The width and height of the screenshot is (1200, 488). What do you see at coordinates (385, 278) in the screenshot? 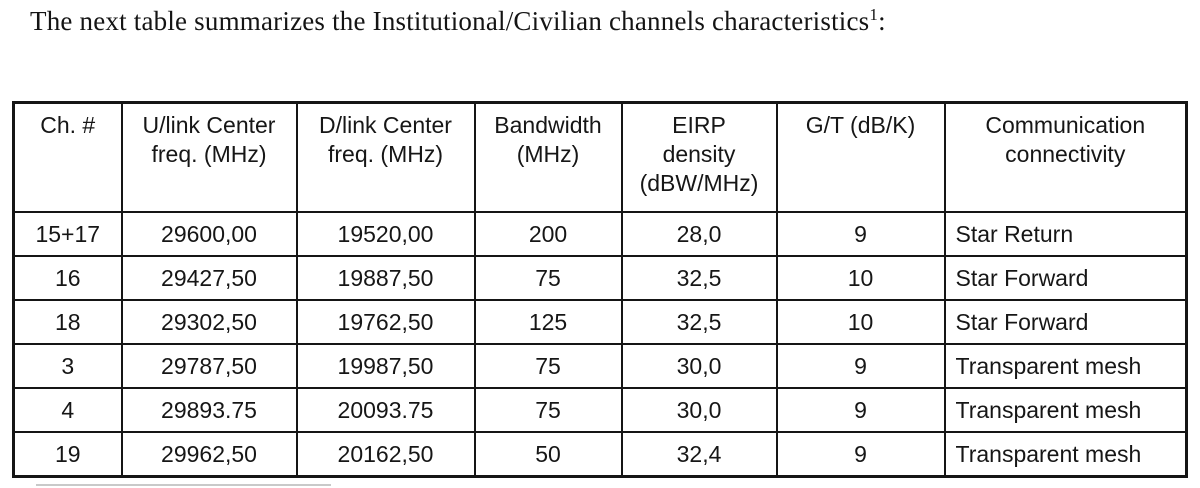
I see `cell-dlink-freq: 19887,50` at bounding box center [385, 278].